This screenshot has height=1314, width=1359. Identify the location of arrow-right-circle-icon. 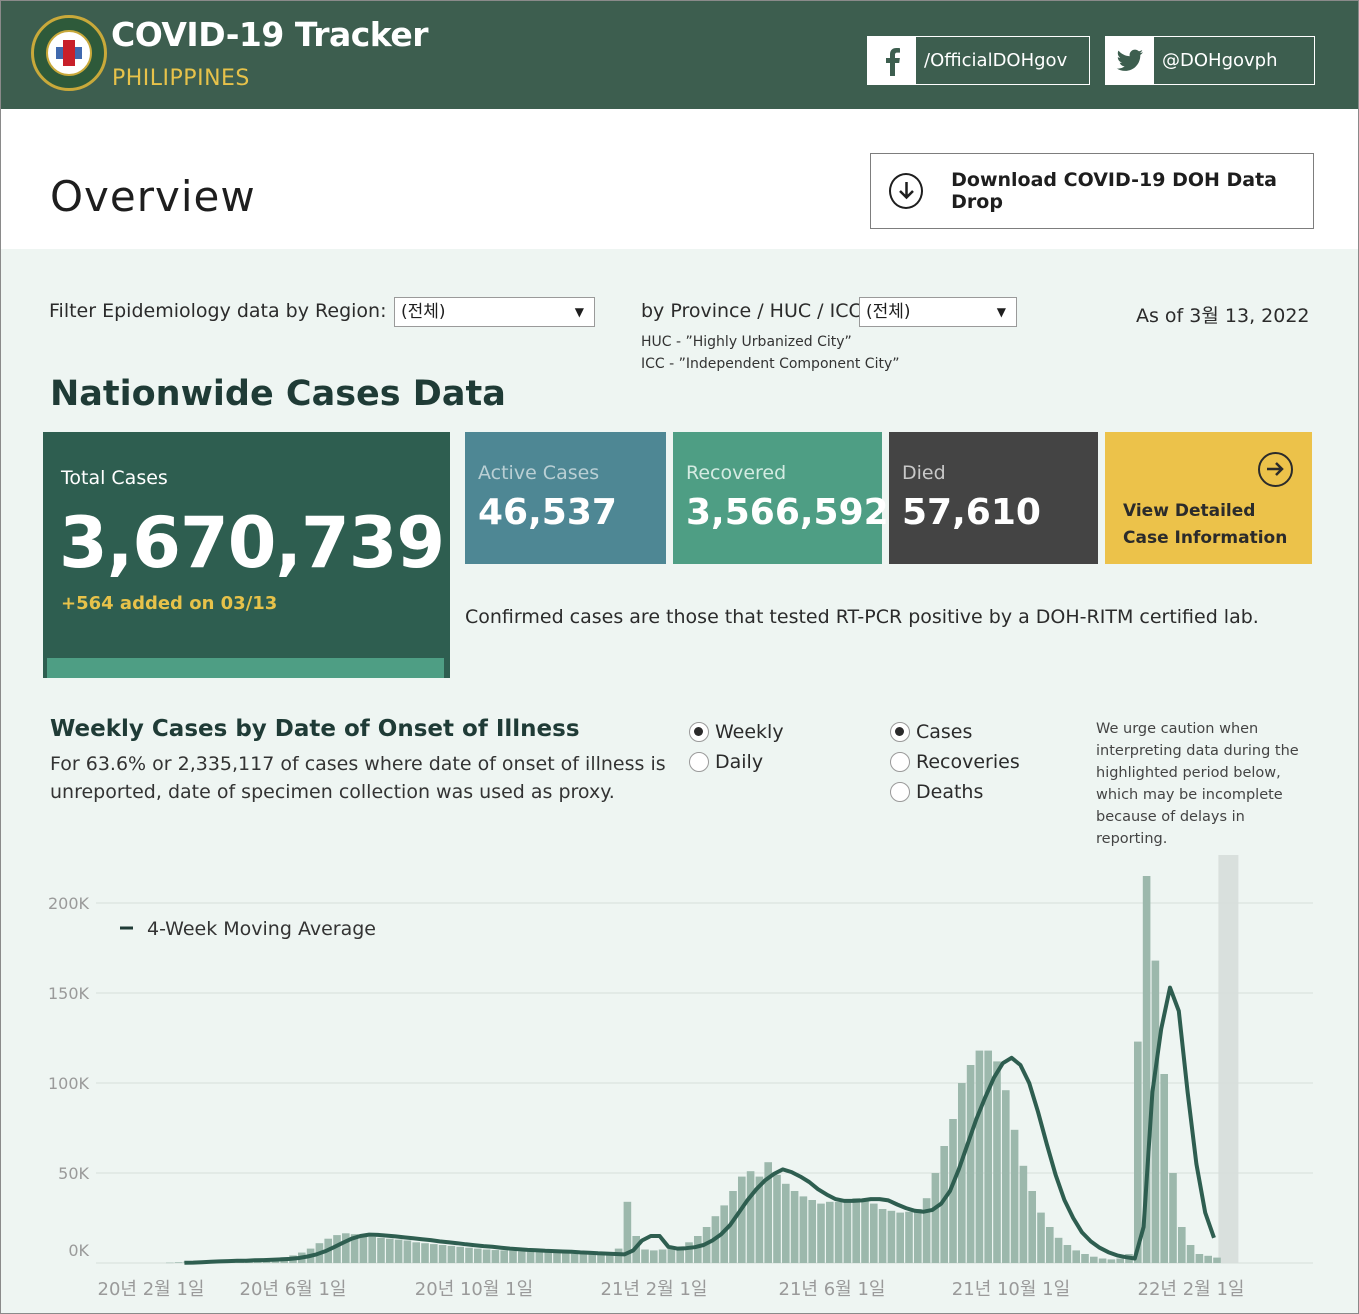
(1275, 469).